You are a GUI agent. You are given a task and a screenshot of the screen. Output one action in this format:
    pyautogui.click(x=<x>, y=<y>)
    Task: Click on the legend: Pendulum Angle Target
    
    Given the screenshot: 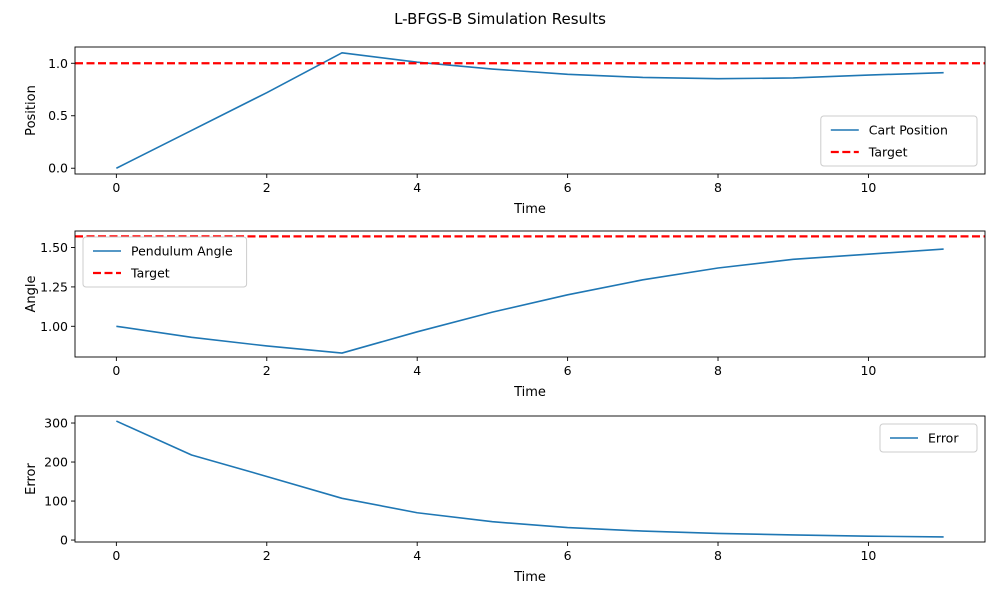 What is the action you would take?
    pyautogui.click(x=165, y=262)
    